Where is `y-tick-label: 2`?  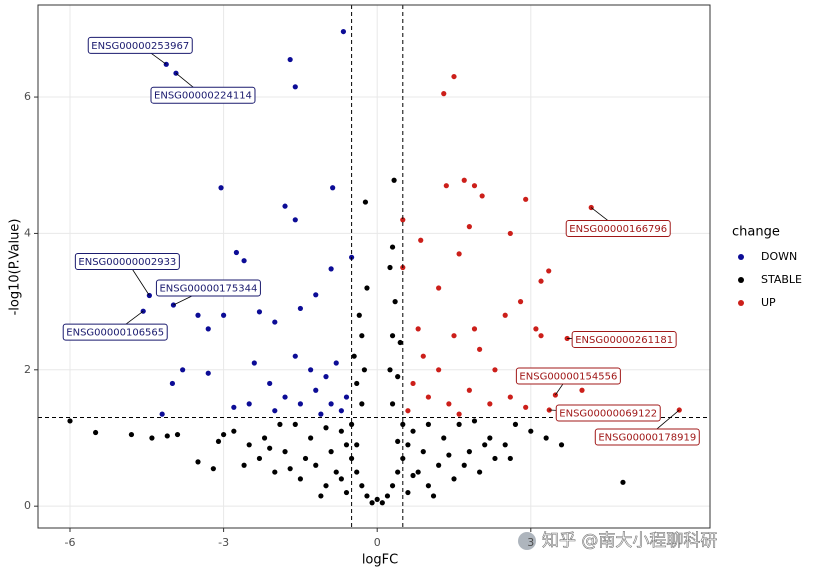 y-tick-label: 2 is located at coordinates (27, 369).